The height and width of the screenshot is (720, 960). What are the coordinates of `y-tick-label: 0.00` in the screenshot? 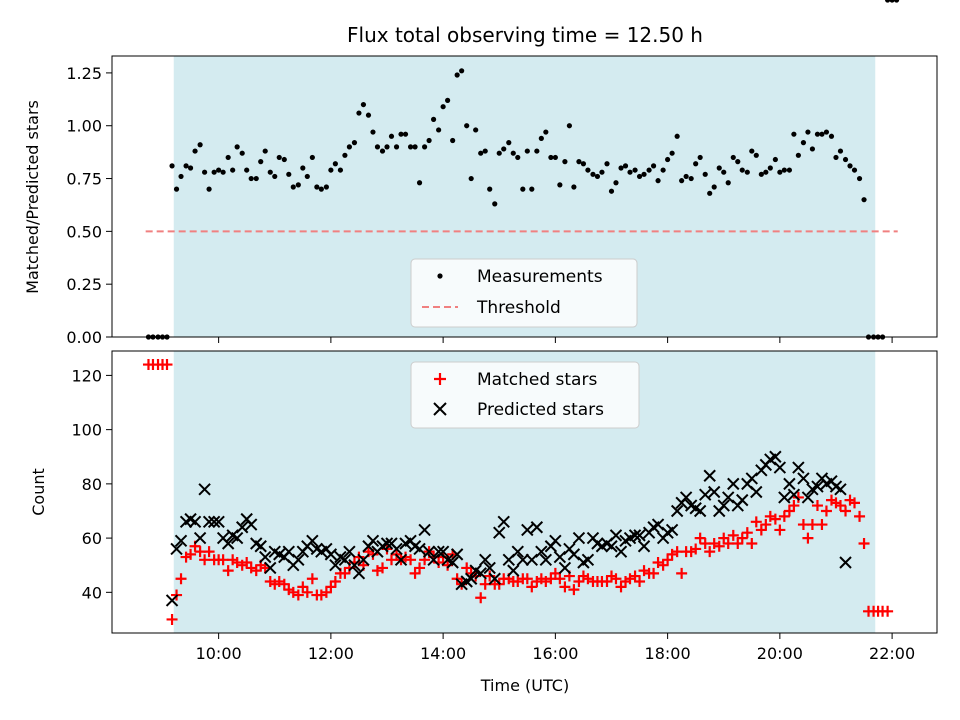 It's located at (84, 337).